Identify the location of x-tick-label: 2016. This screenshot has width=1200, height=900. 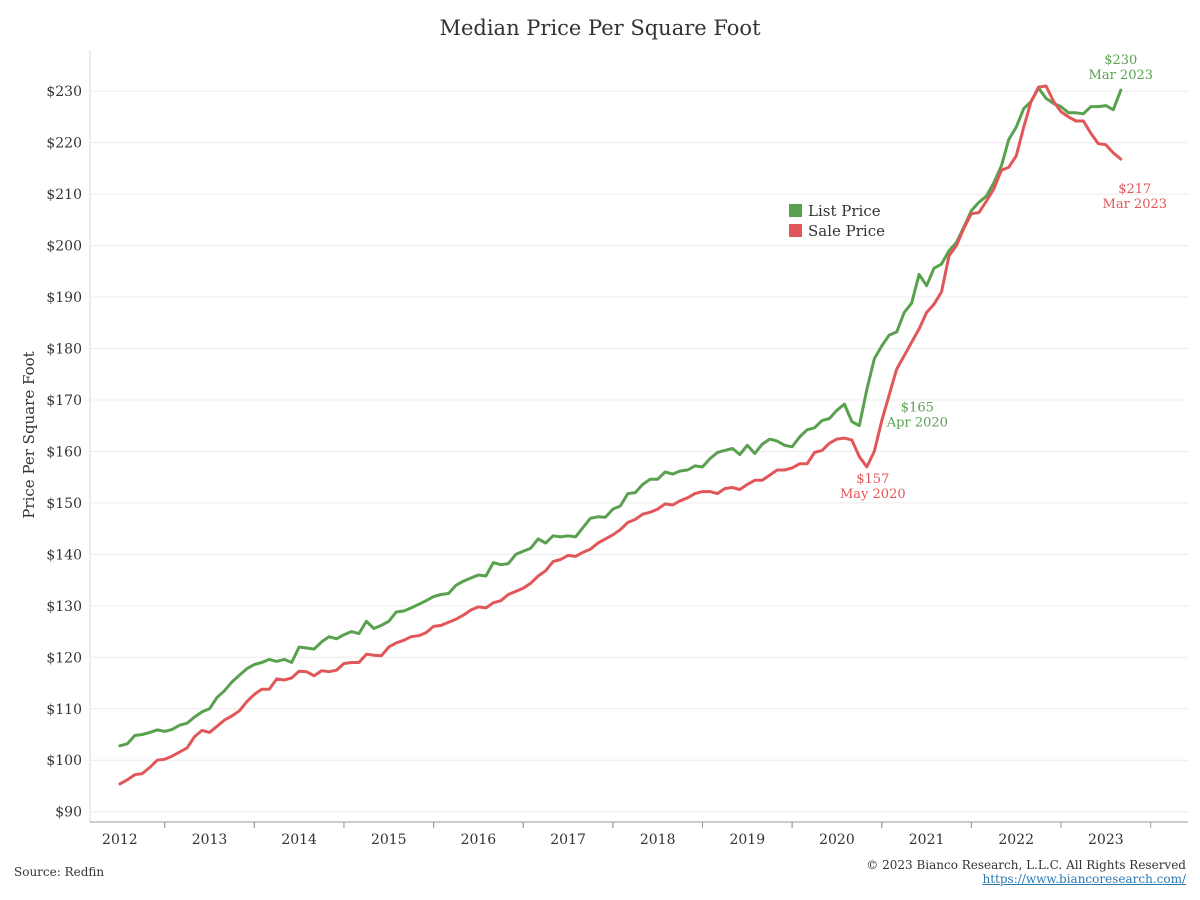
(479, 840).